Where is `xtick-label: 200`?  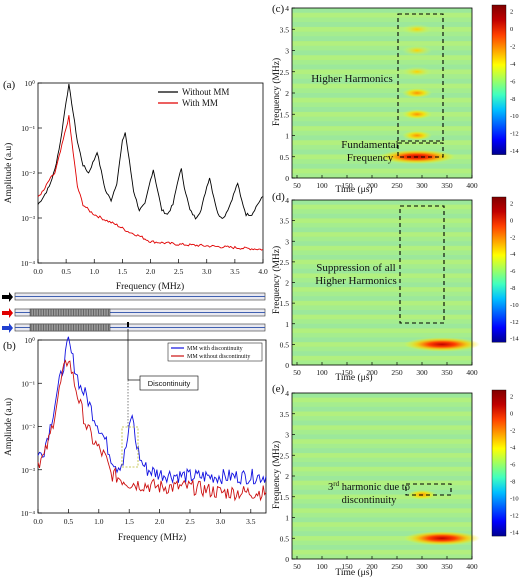
xtick-label: 200 is located at coordinates (372, 185).